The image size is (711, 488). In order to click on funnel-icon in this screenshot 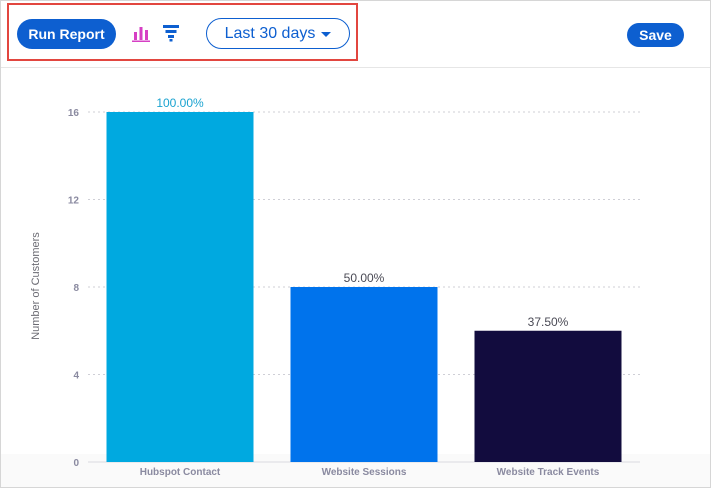, I will do `click(171, 33)`.